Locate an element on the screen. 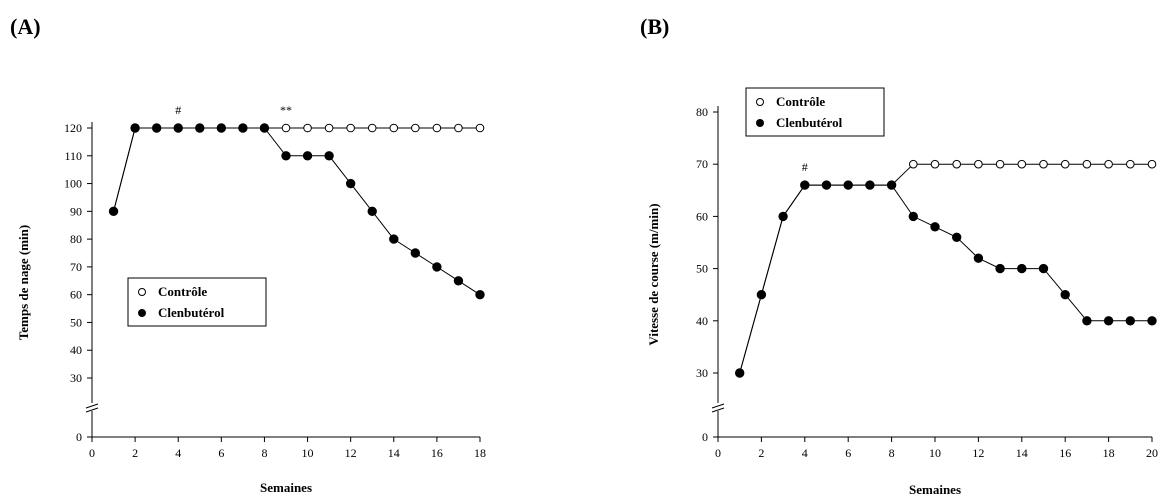 Image resolution: width=1168 pixels, height=497 pixels. y-tick-label: 110 is located at coordinates (73, 156).